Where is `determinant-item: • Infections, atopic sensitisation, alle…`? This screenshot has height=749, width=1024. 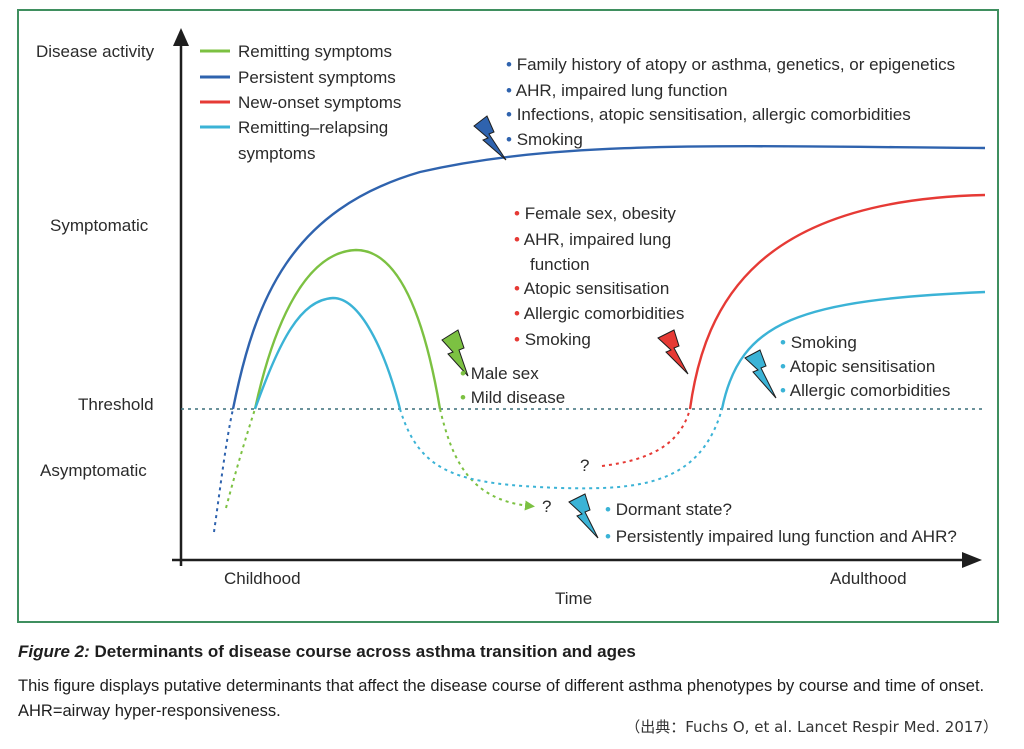 determinant-item: • Infections, atopic sensitisation, alle… is located at coordinates (708, 114).